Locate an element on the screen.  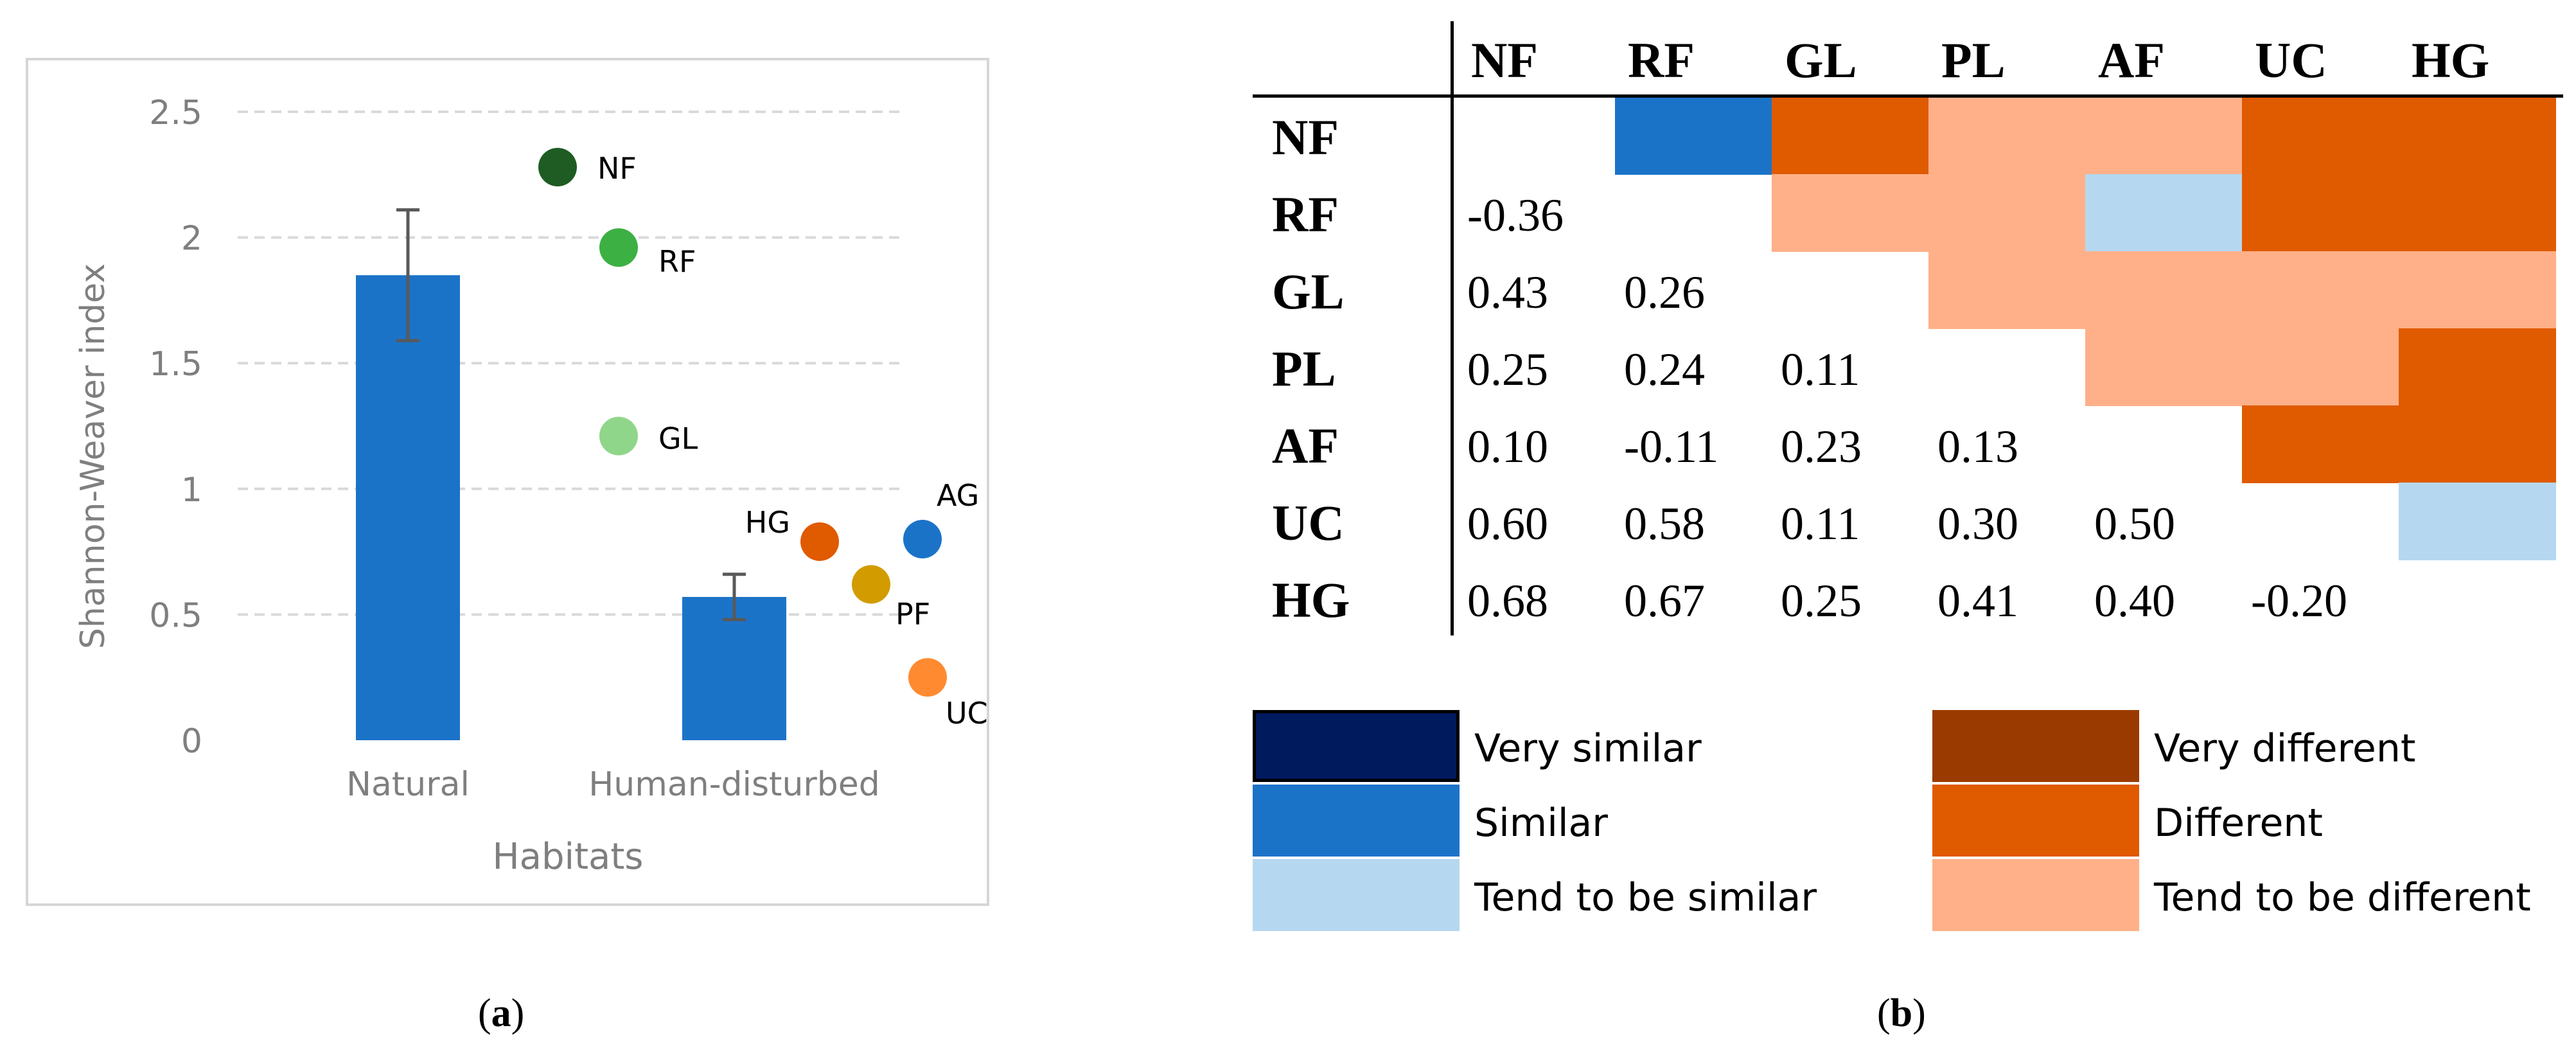
y-tick-label: 1 is located at coordinates (191, 490).